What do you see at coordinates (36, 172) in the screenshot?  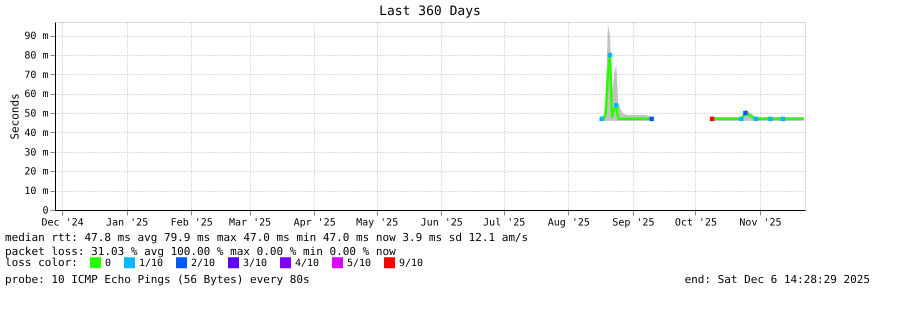 I see `y-tick-label: 20 m` at bounding box center [36, 172].